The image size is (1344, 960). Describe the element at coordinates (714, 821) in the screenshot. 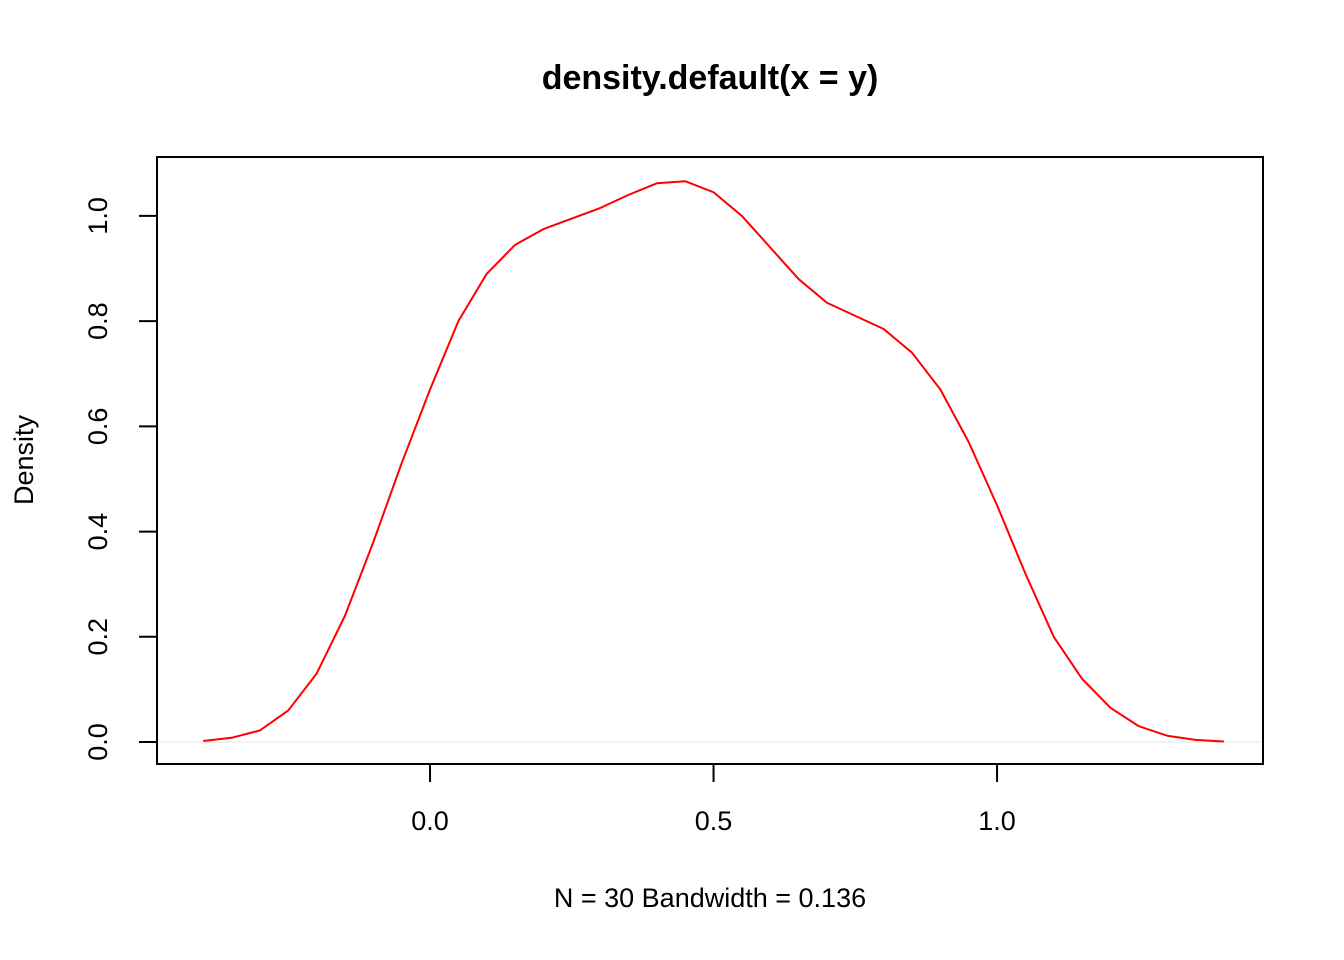

I see `x-tick-label: 0.5` at that location.